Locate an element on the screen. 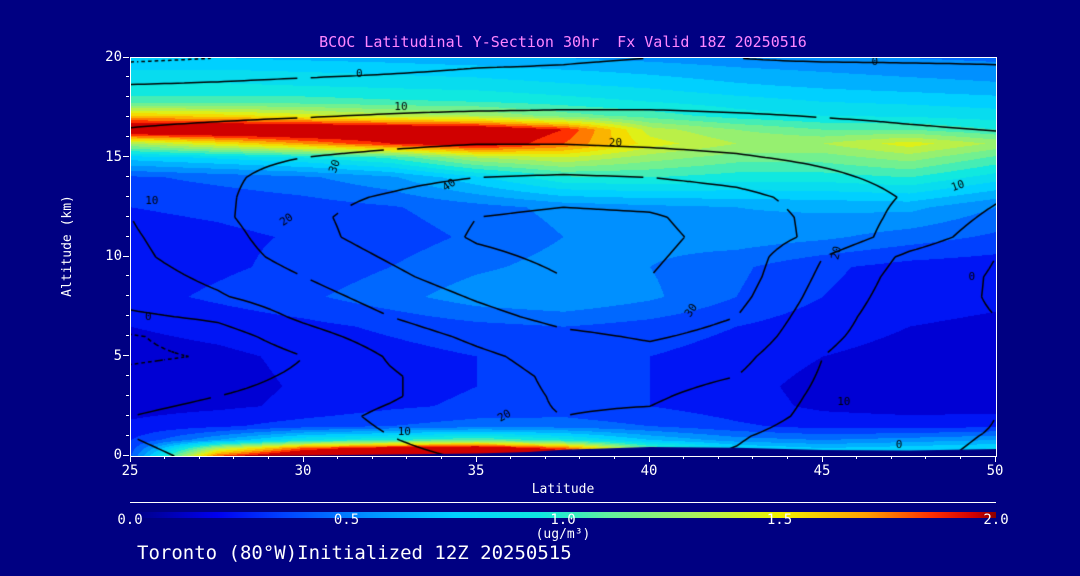 This screenshot has width=1080, height=576. colorbar-tick-label: 0.5 is located at coordinates (346, 520).